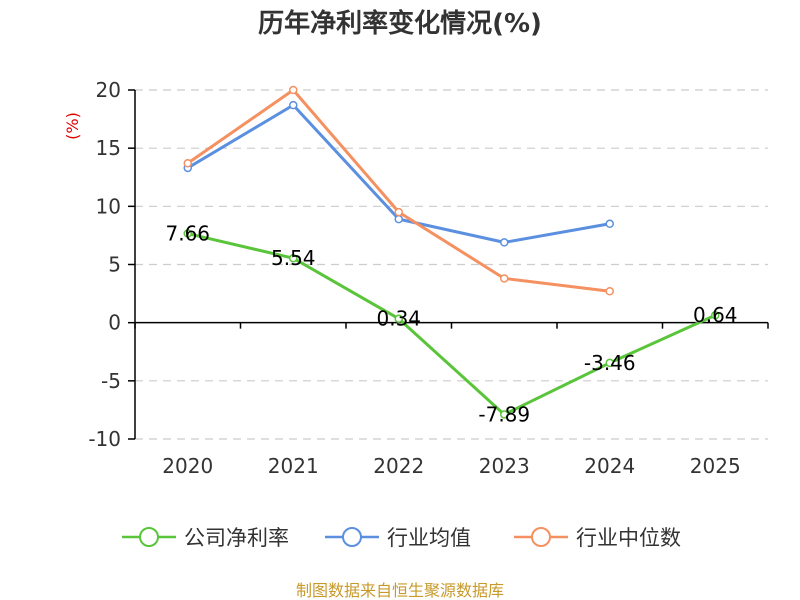  I want to click on x-tick-label: 2024, so click(609, 466).